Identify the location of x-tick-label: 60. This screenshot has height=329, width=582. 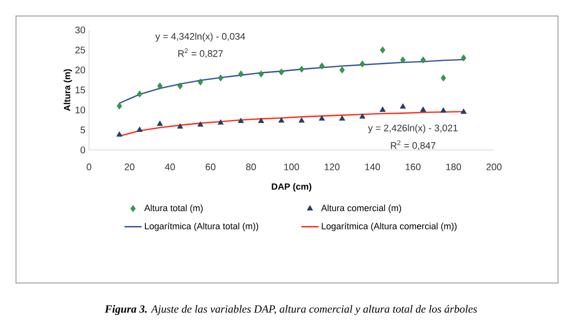
(211, 167).